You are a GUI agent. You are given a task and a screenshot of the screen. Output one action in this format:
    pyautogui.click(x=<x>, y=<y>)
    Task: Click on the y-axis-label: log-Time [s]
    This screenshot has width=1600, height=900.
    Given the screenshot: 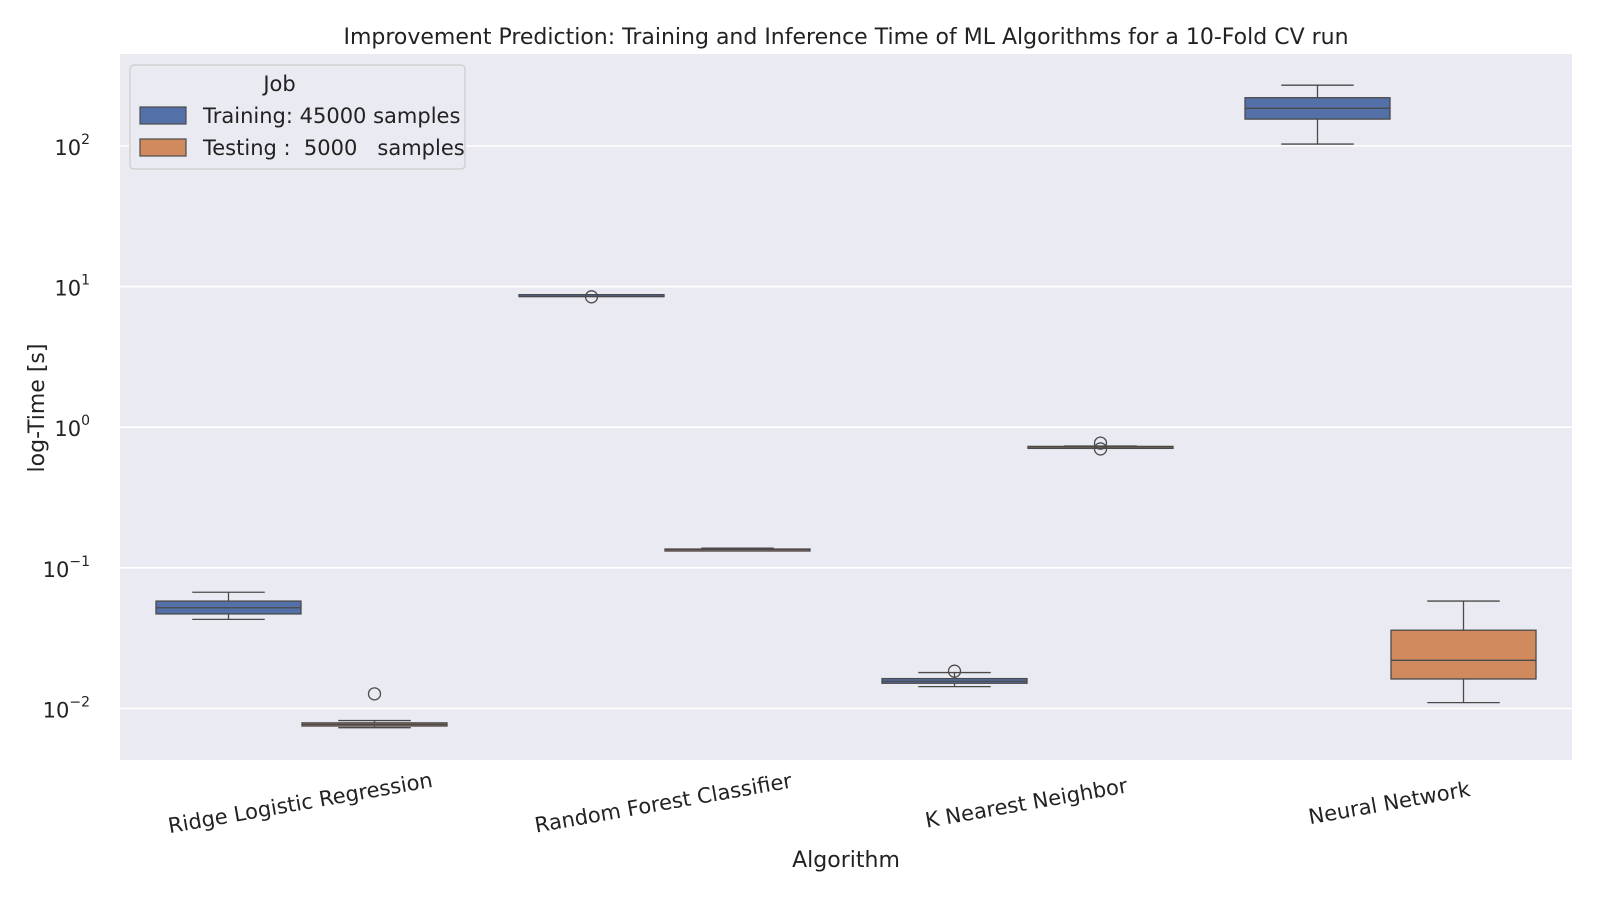 What is the action you would take?
    pyautogui.click(x=37, y=408)
    